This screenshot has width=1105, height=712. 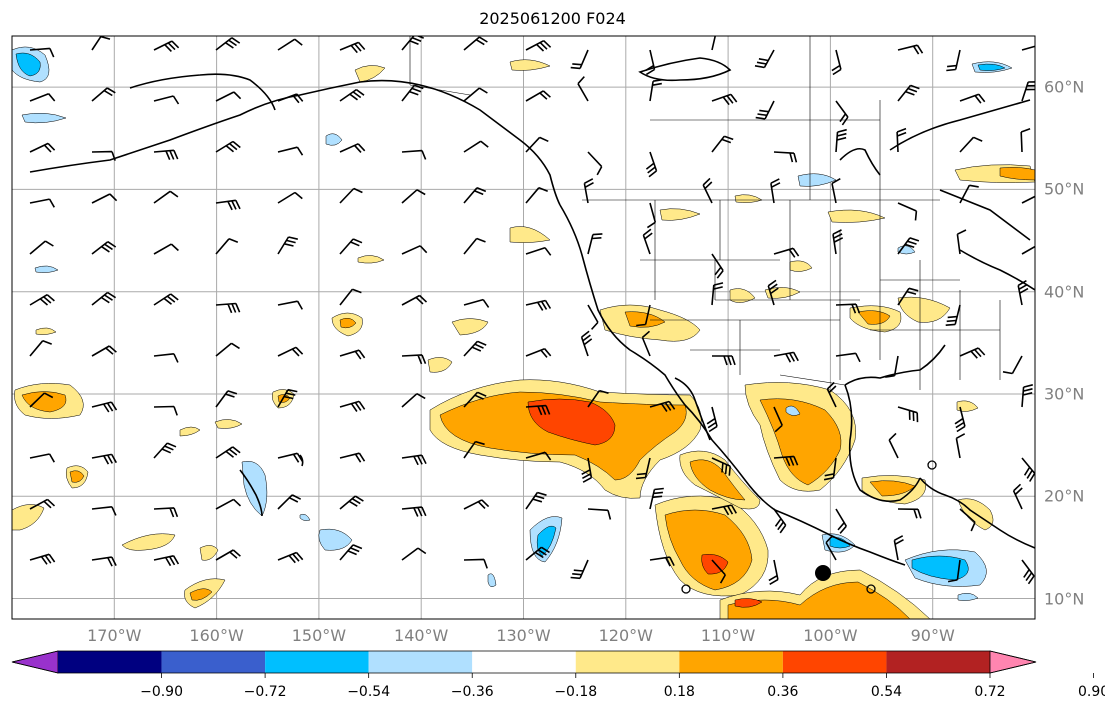 What do you see at coordinates (421, 635) in the screenshot?
I see `longitude-label: 140°W` at bounding box center [421, 635].